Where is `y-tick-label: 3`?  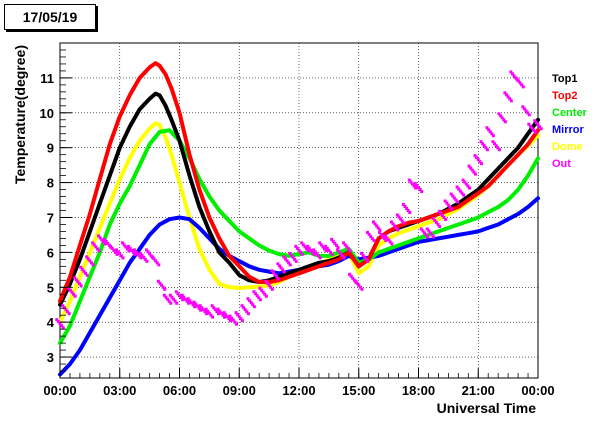 y-tick-label: 3 is located at coordinates (50, 357).